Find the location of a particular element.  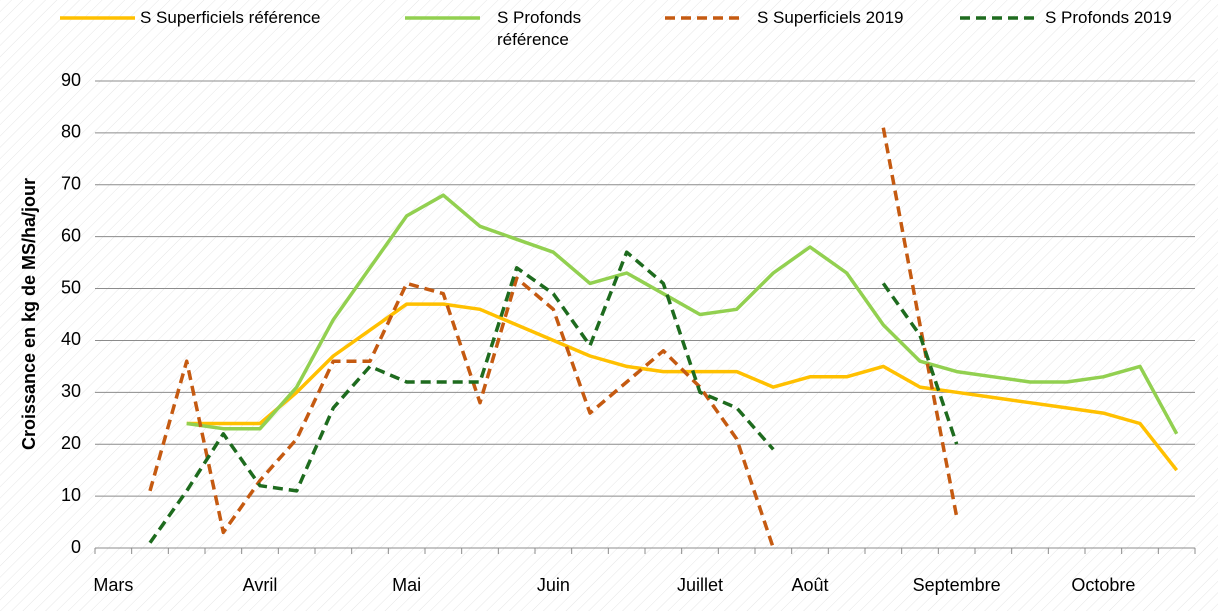

x-tick-label: Avril is located at coordinates (260, 585).